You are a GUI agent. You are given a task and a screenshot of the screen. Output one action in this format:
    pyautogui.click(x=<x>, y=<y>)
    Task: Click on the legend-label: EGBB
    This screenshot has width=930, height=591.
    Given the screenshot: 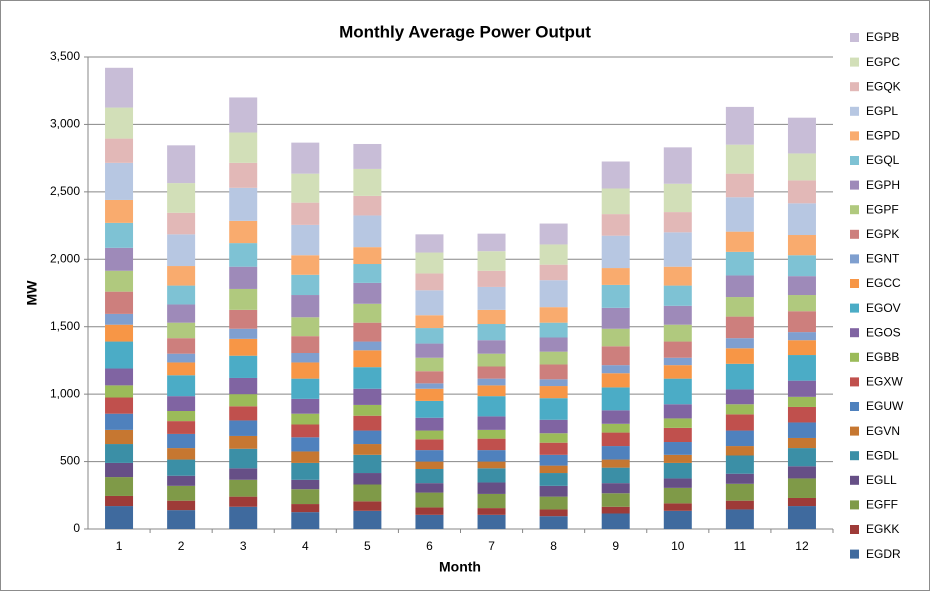 What is the action you would take?
    pyautogui.click(x=882, y=357)
    